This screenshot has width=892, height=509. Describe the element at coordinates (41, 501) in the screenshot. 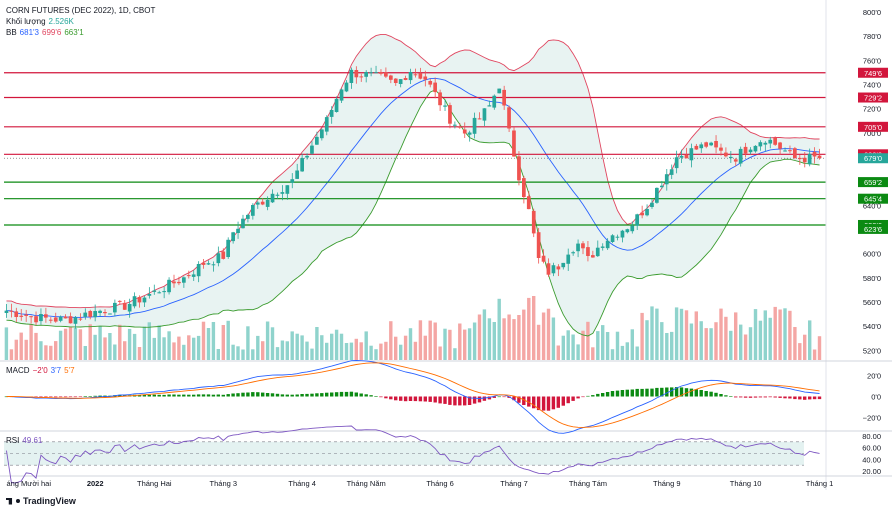

I see `tradingview-logo: TradingView` at that location.